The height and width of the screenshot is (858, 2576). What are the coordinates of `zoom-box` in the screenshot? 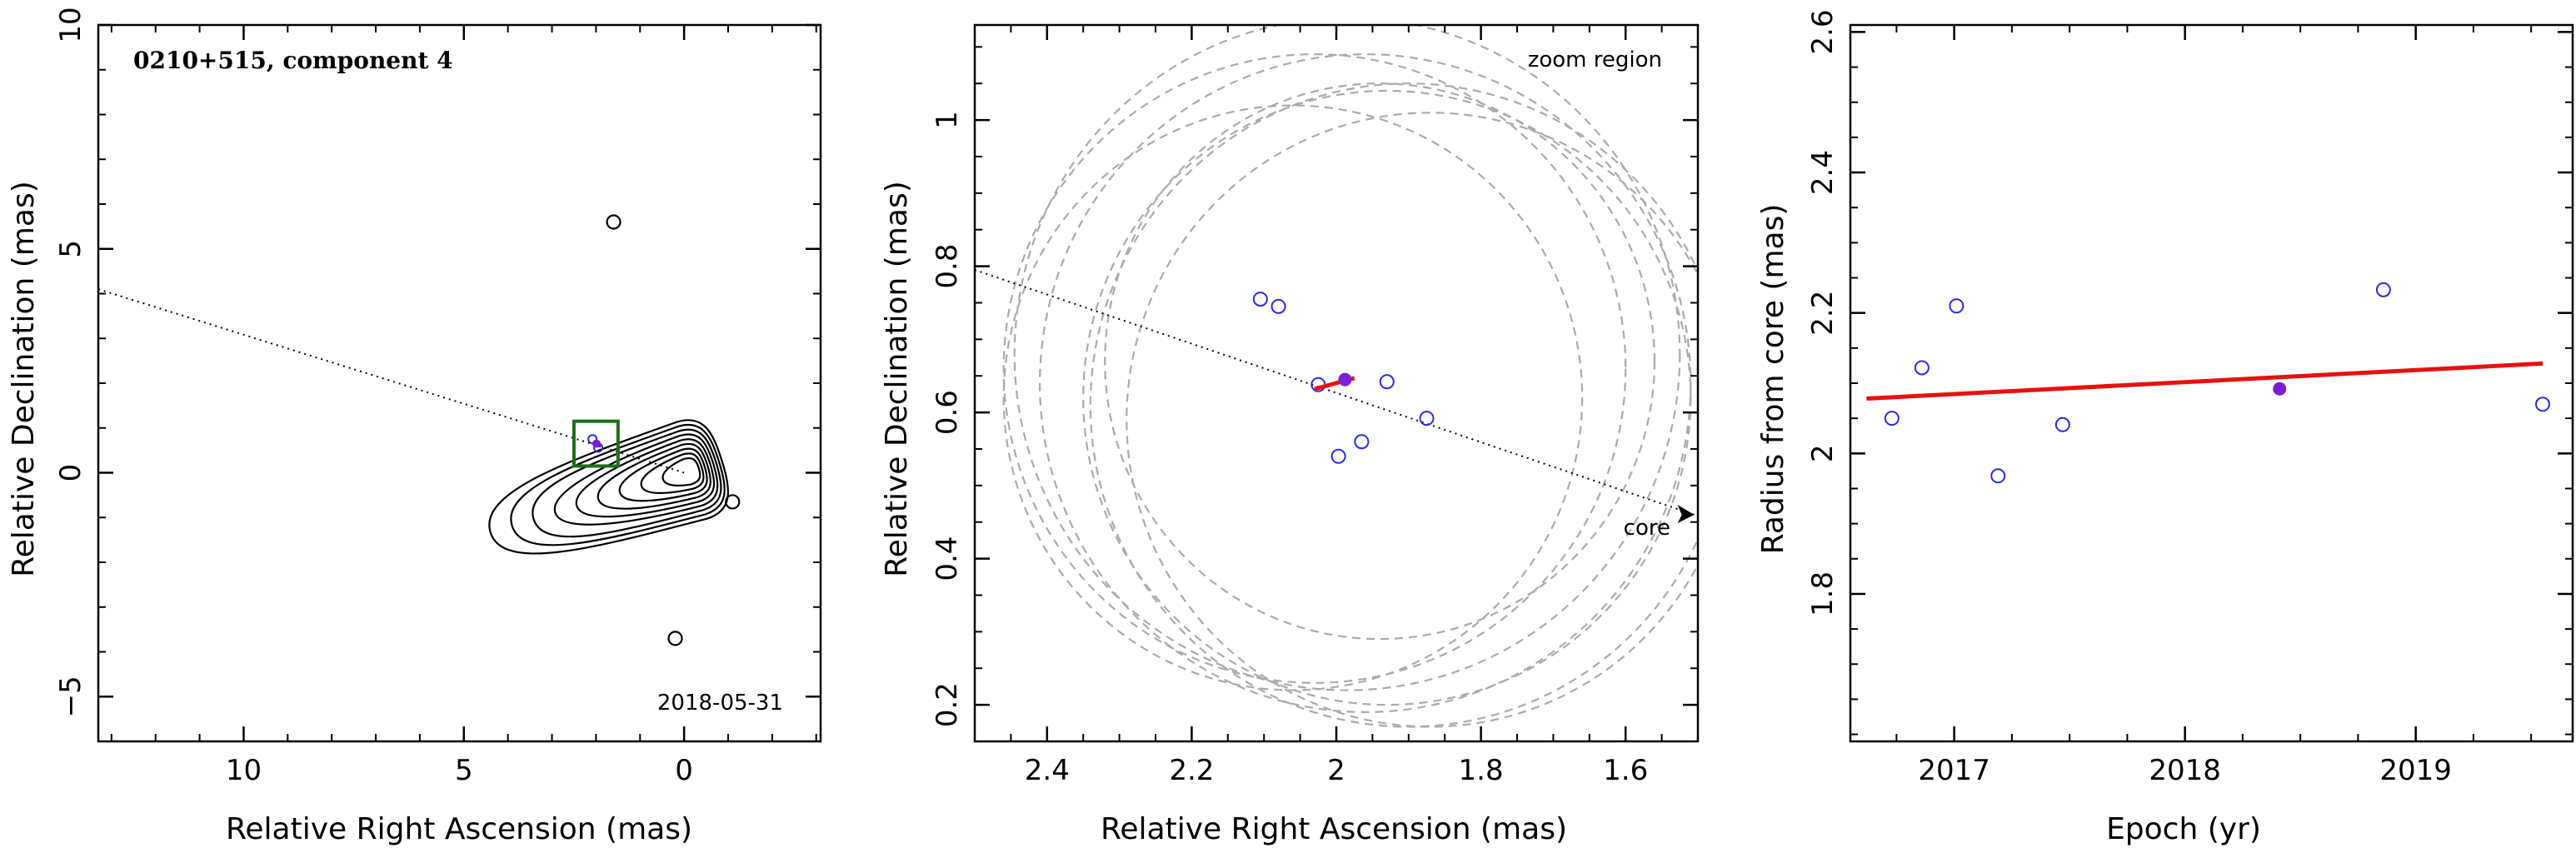 It's located at (596, 443).